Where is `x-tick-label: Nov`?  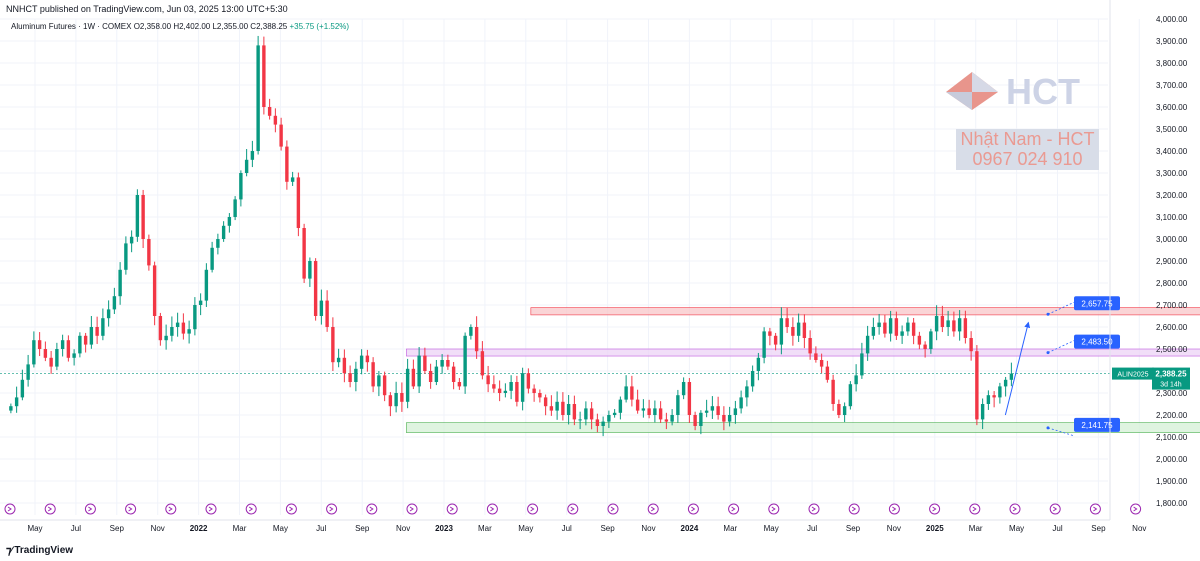
x-tick-label: Nov is located at coordinates (403, 528).